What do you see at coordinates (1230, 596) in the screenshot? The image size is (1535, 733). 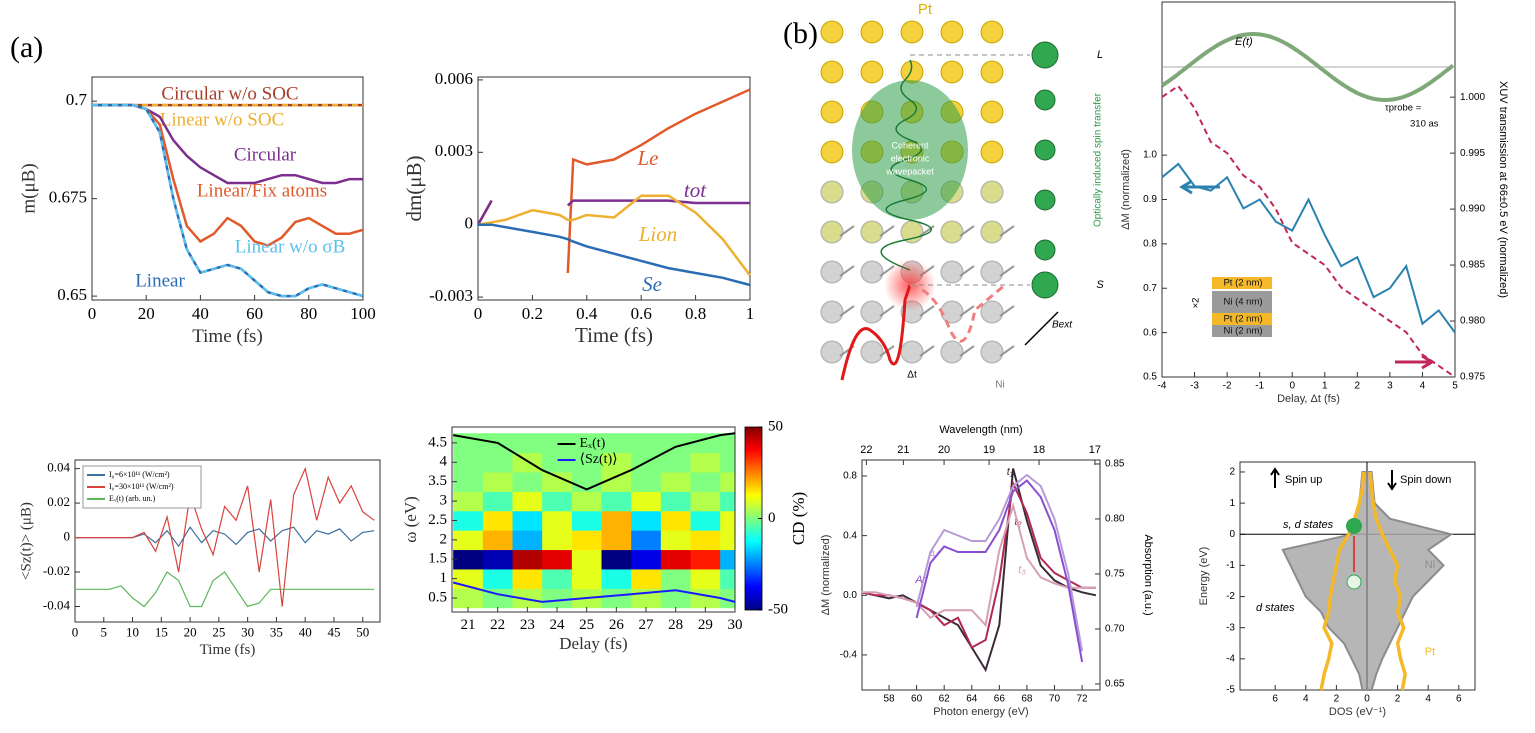 I see `y-tick-label: -2` at bounding box center [1230, 596].